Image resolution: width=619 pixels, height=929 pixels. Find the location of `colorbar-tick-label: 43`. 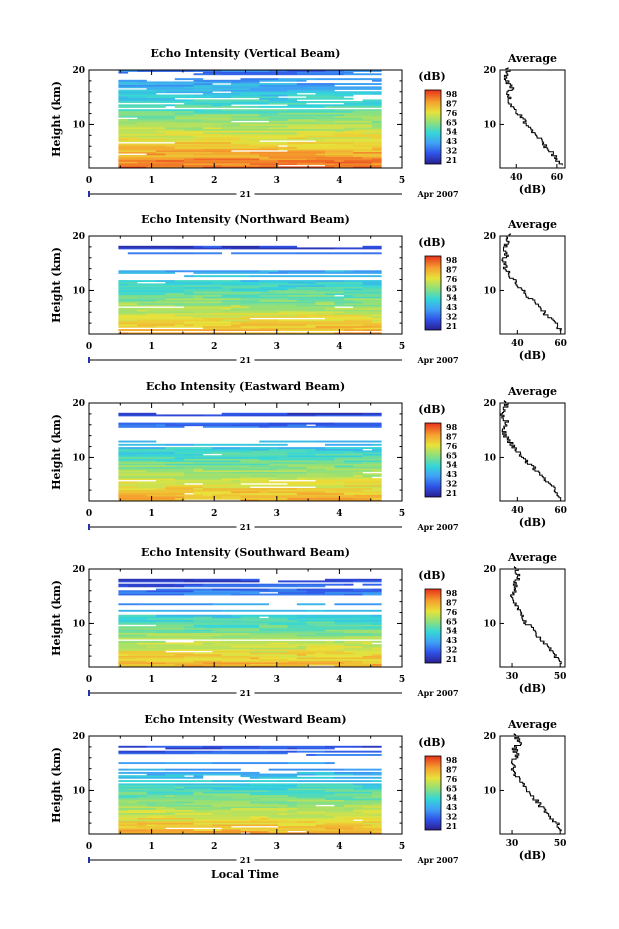

colorbar-tick-label: 43 is located at coordinates (452, 141).